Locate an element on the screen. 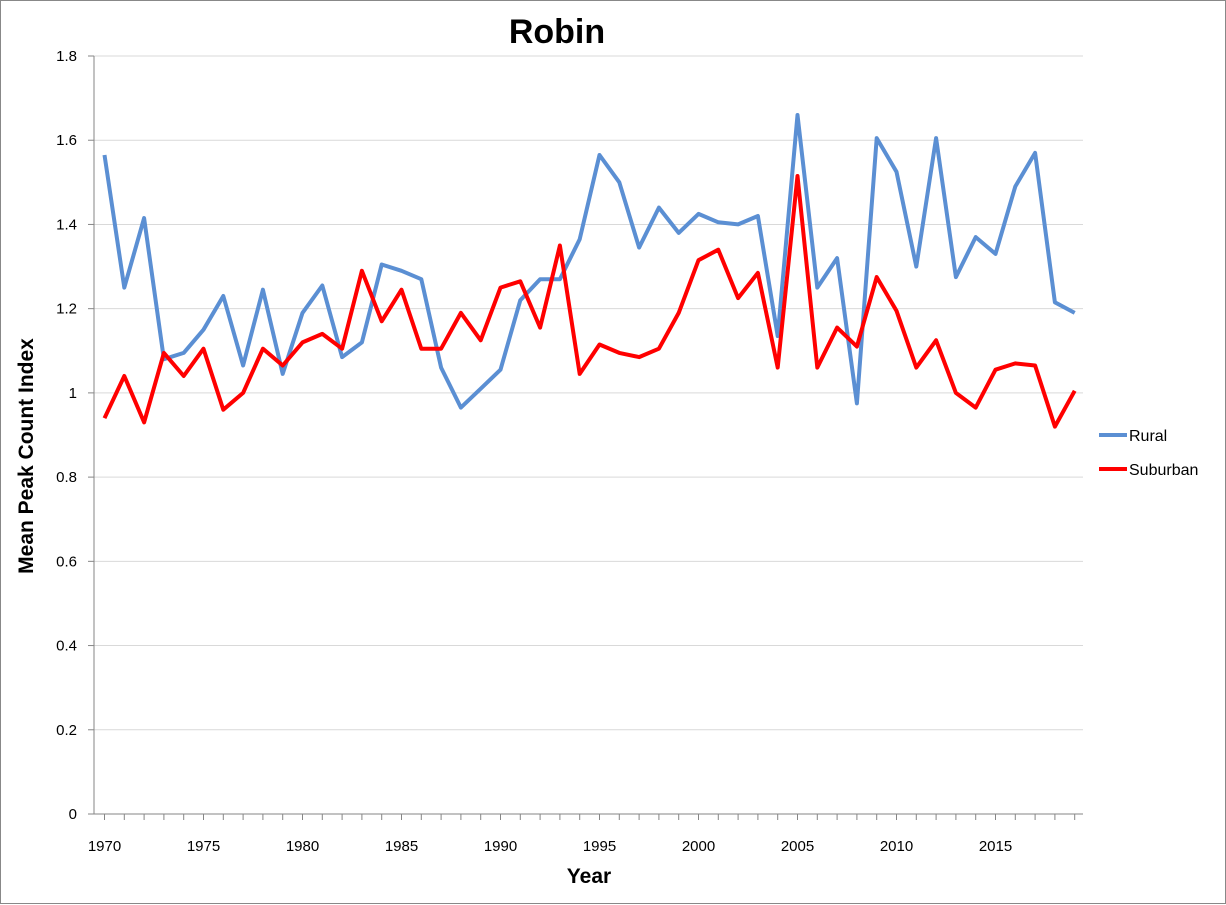 This screenshot has height=905, width=1226. x-tick-label: 2010 is located at coordinates (896, 846).